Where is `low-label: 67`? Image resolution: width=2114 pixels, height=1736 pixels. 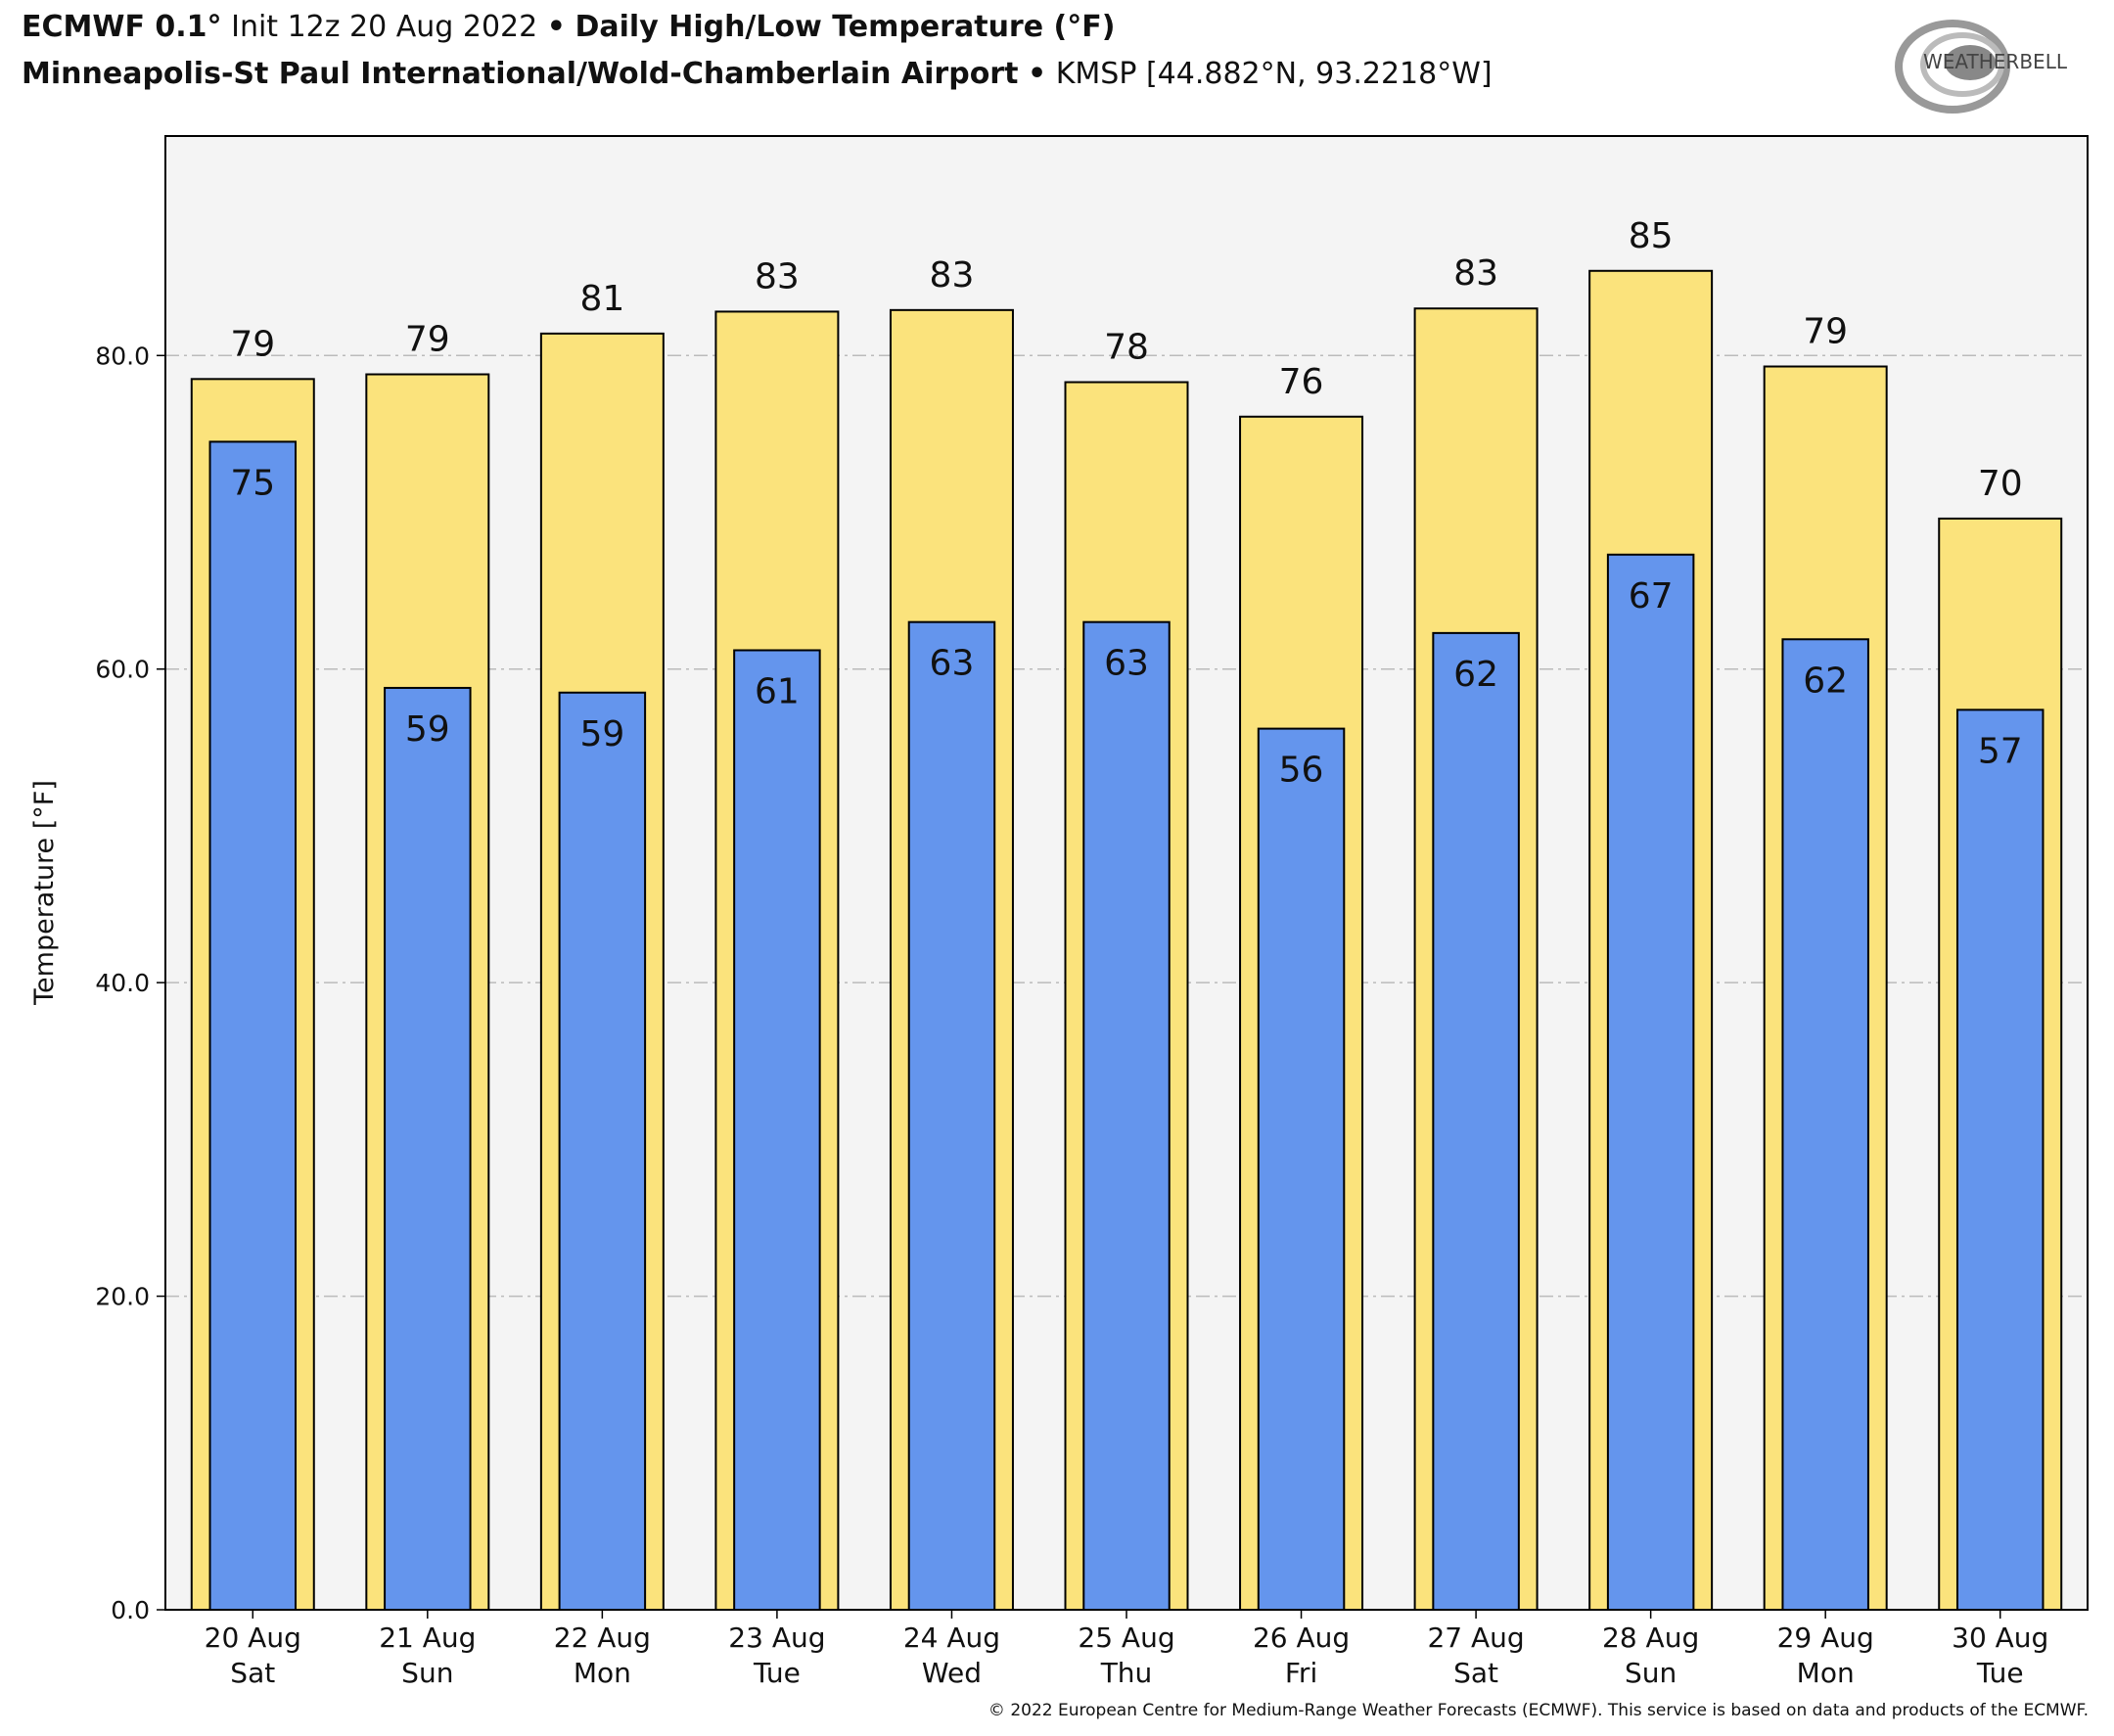 low-label: 67 is located at coordinates (1652, 596).